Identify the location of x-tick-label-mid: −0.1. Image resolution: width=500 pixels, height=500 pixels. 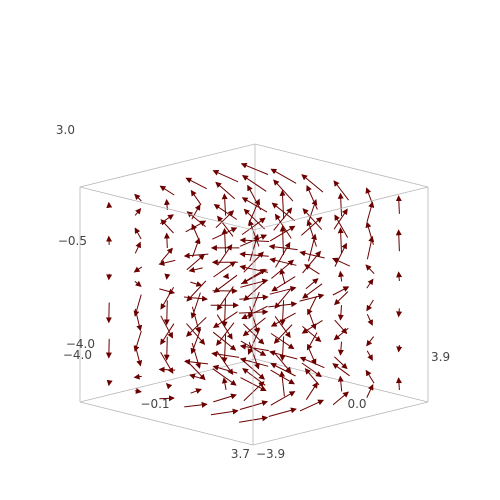
(154, 404).